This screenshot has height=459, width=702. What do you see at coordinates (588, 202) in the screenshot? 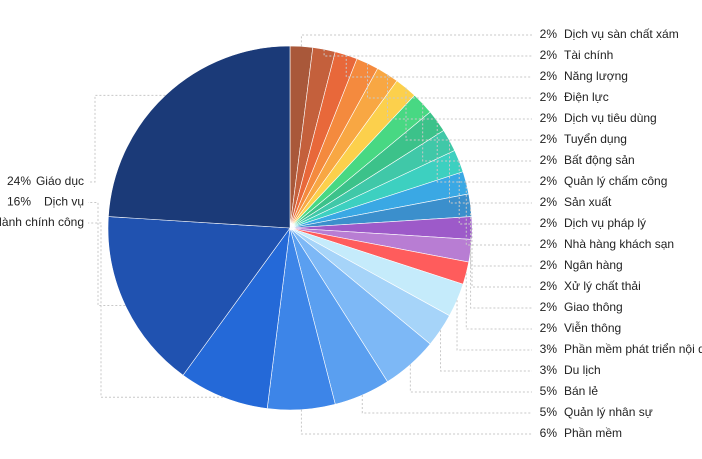
I see `legend-label: Sản xuất` at bounding box center [588, 202].